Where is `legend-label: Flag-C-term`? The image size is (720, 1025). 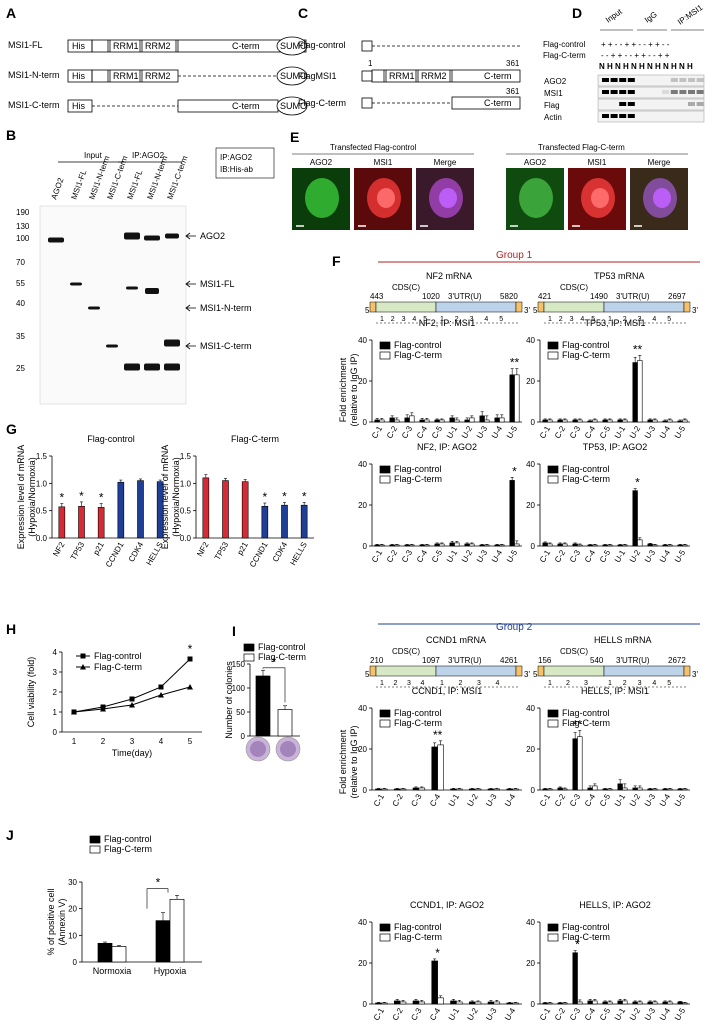
legend-label: Flag-C-term is located at coordinates (418, 355).